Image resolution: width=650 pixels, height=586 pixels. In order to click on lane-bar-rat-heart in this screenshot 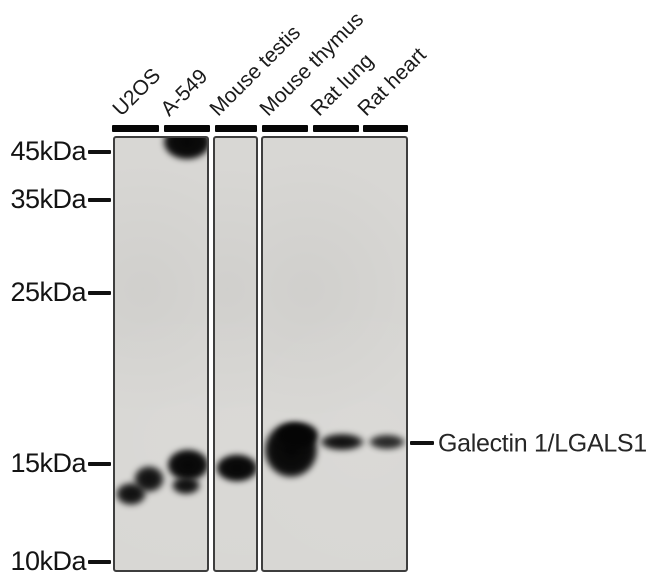, I will do `click(385, 128)`.